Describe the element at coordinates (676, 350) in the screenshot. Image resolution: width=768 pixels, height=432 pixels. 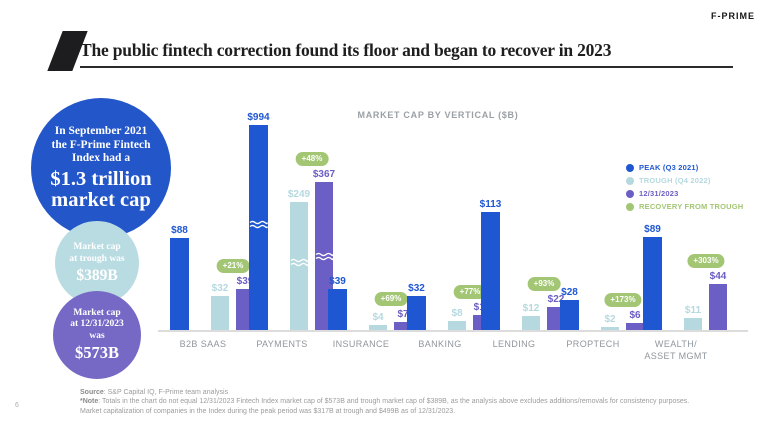
I see `category-label: WEALTH/ ASSET MGMT` at that location.